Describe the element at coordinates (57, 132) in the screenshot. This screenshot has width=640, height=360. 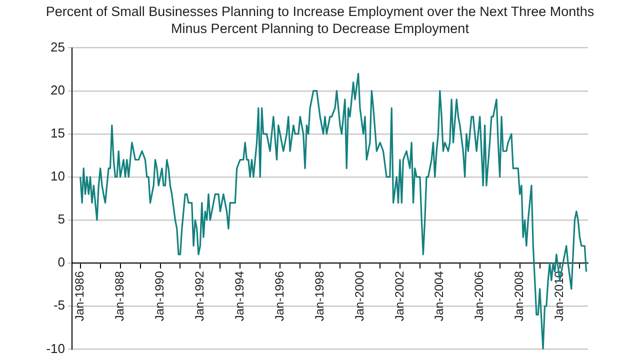
I see `y-tick-label: 15` at that location.